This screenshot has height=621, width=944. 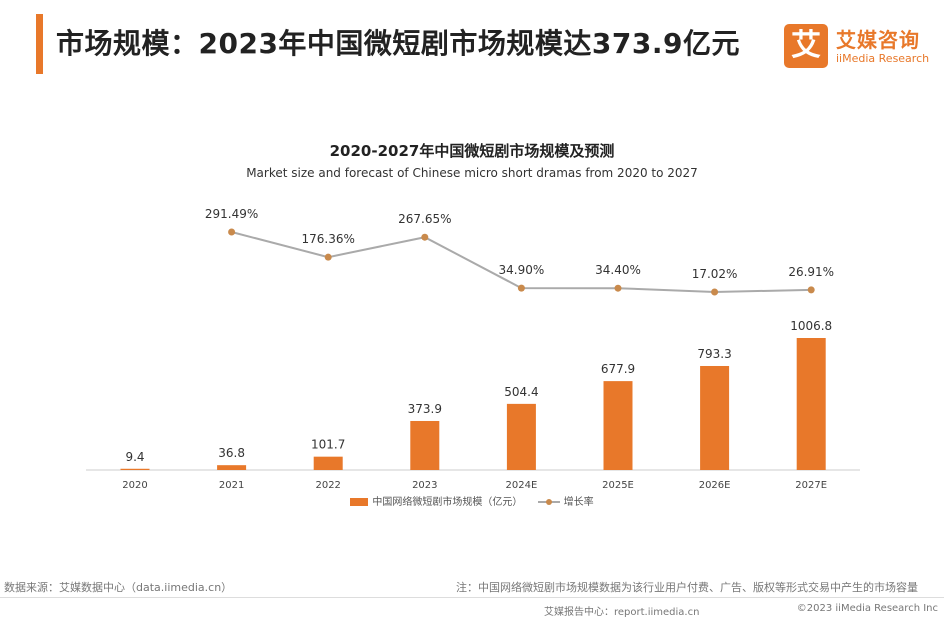 What do you see at coordinates (715, 274) in the screenshot?
I see `growth-rate-label: 17.02%` at bounding box center [715, 274].